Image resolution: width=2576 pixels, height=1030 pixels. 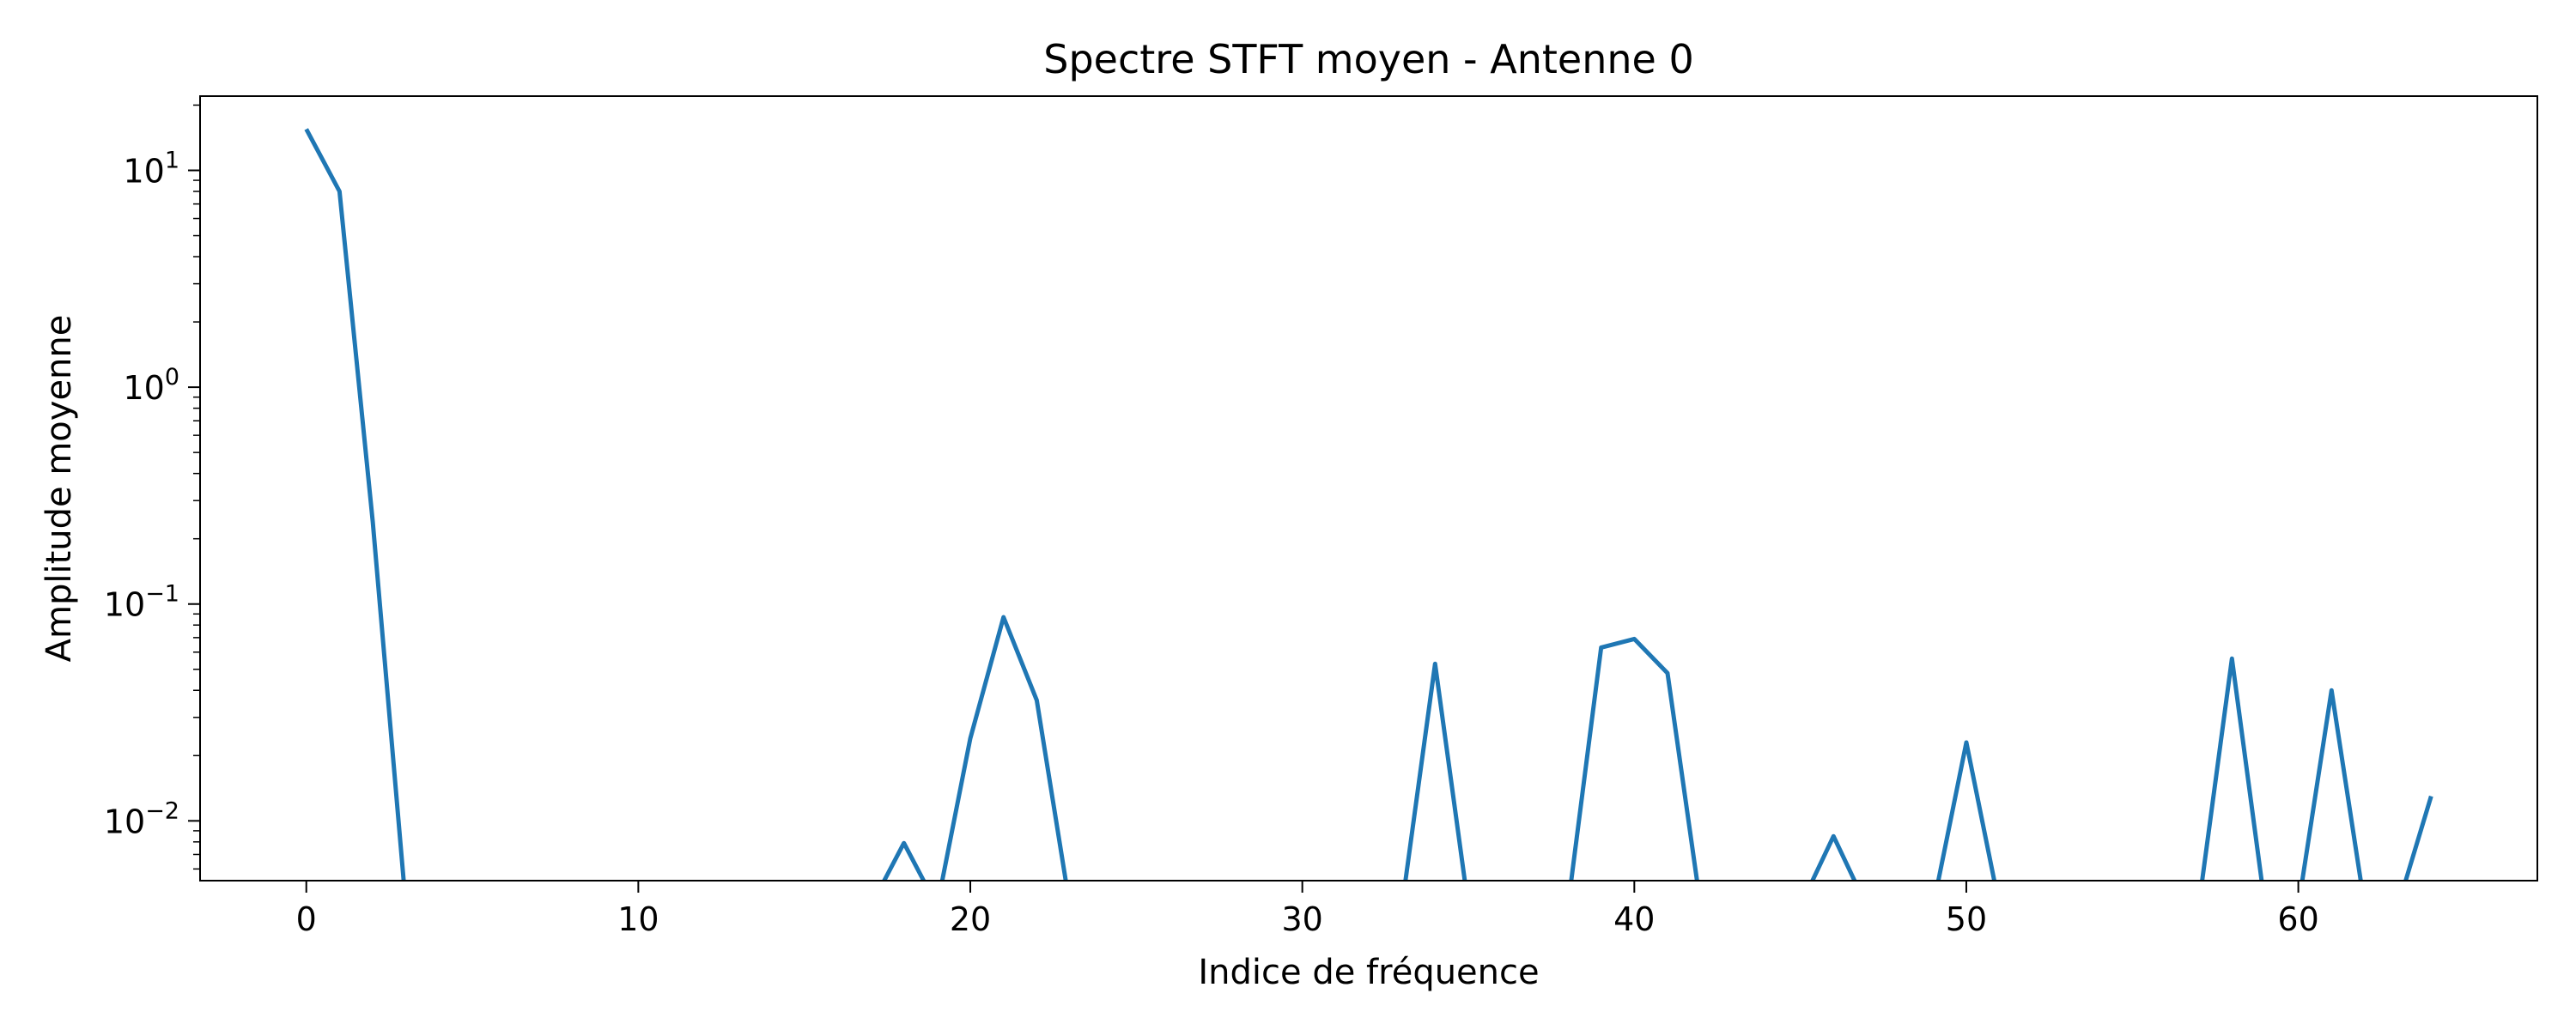 I want to click on y-tick-label-1: 10⁻¹, so click(x=142, y=602).